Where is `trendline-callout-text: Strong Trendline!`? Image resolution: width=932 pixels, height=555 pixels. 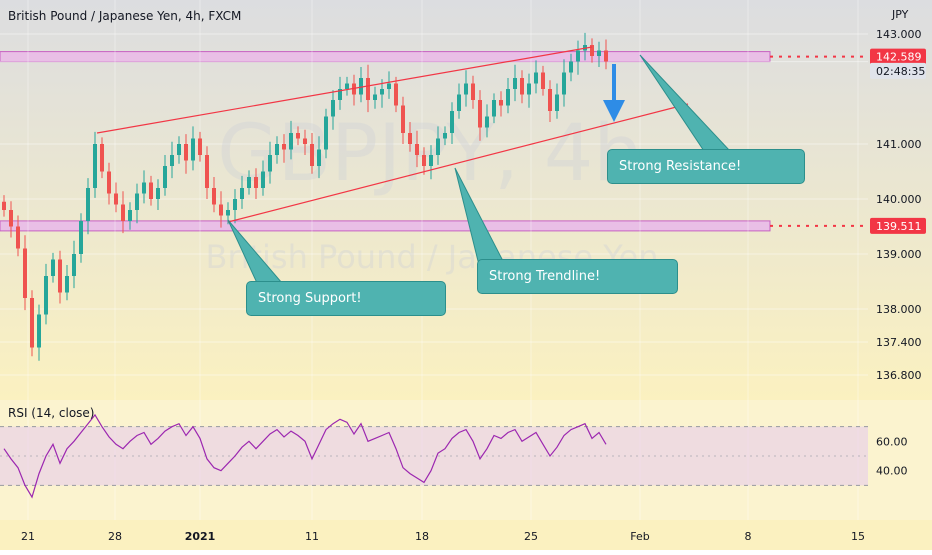
trendline-callout-text: Strong Trendline! is located at coordinates (545, 276).